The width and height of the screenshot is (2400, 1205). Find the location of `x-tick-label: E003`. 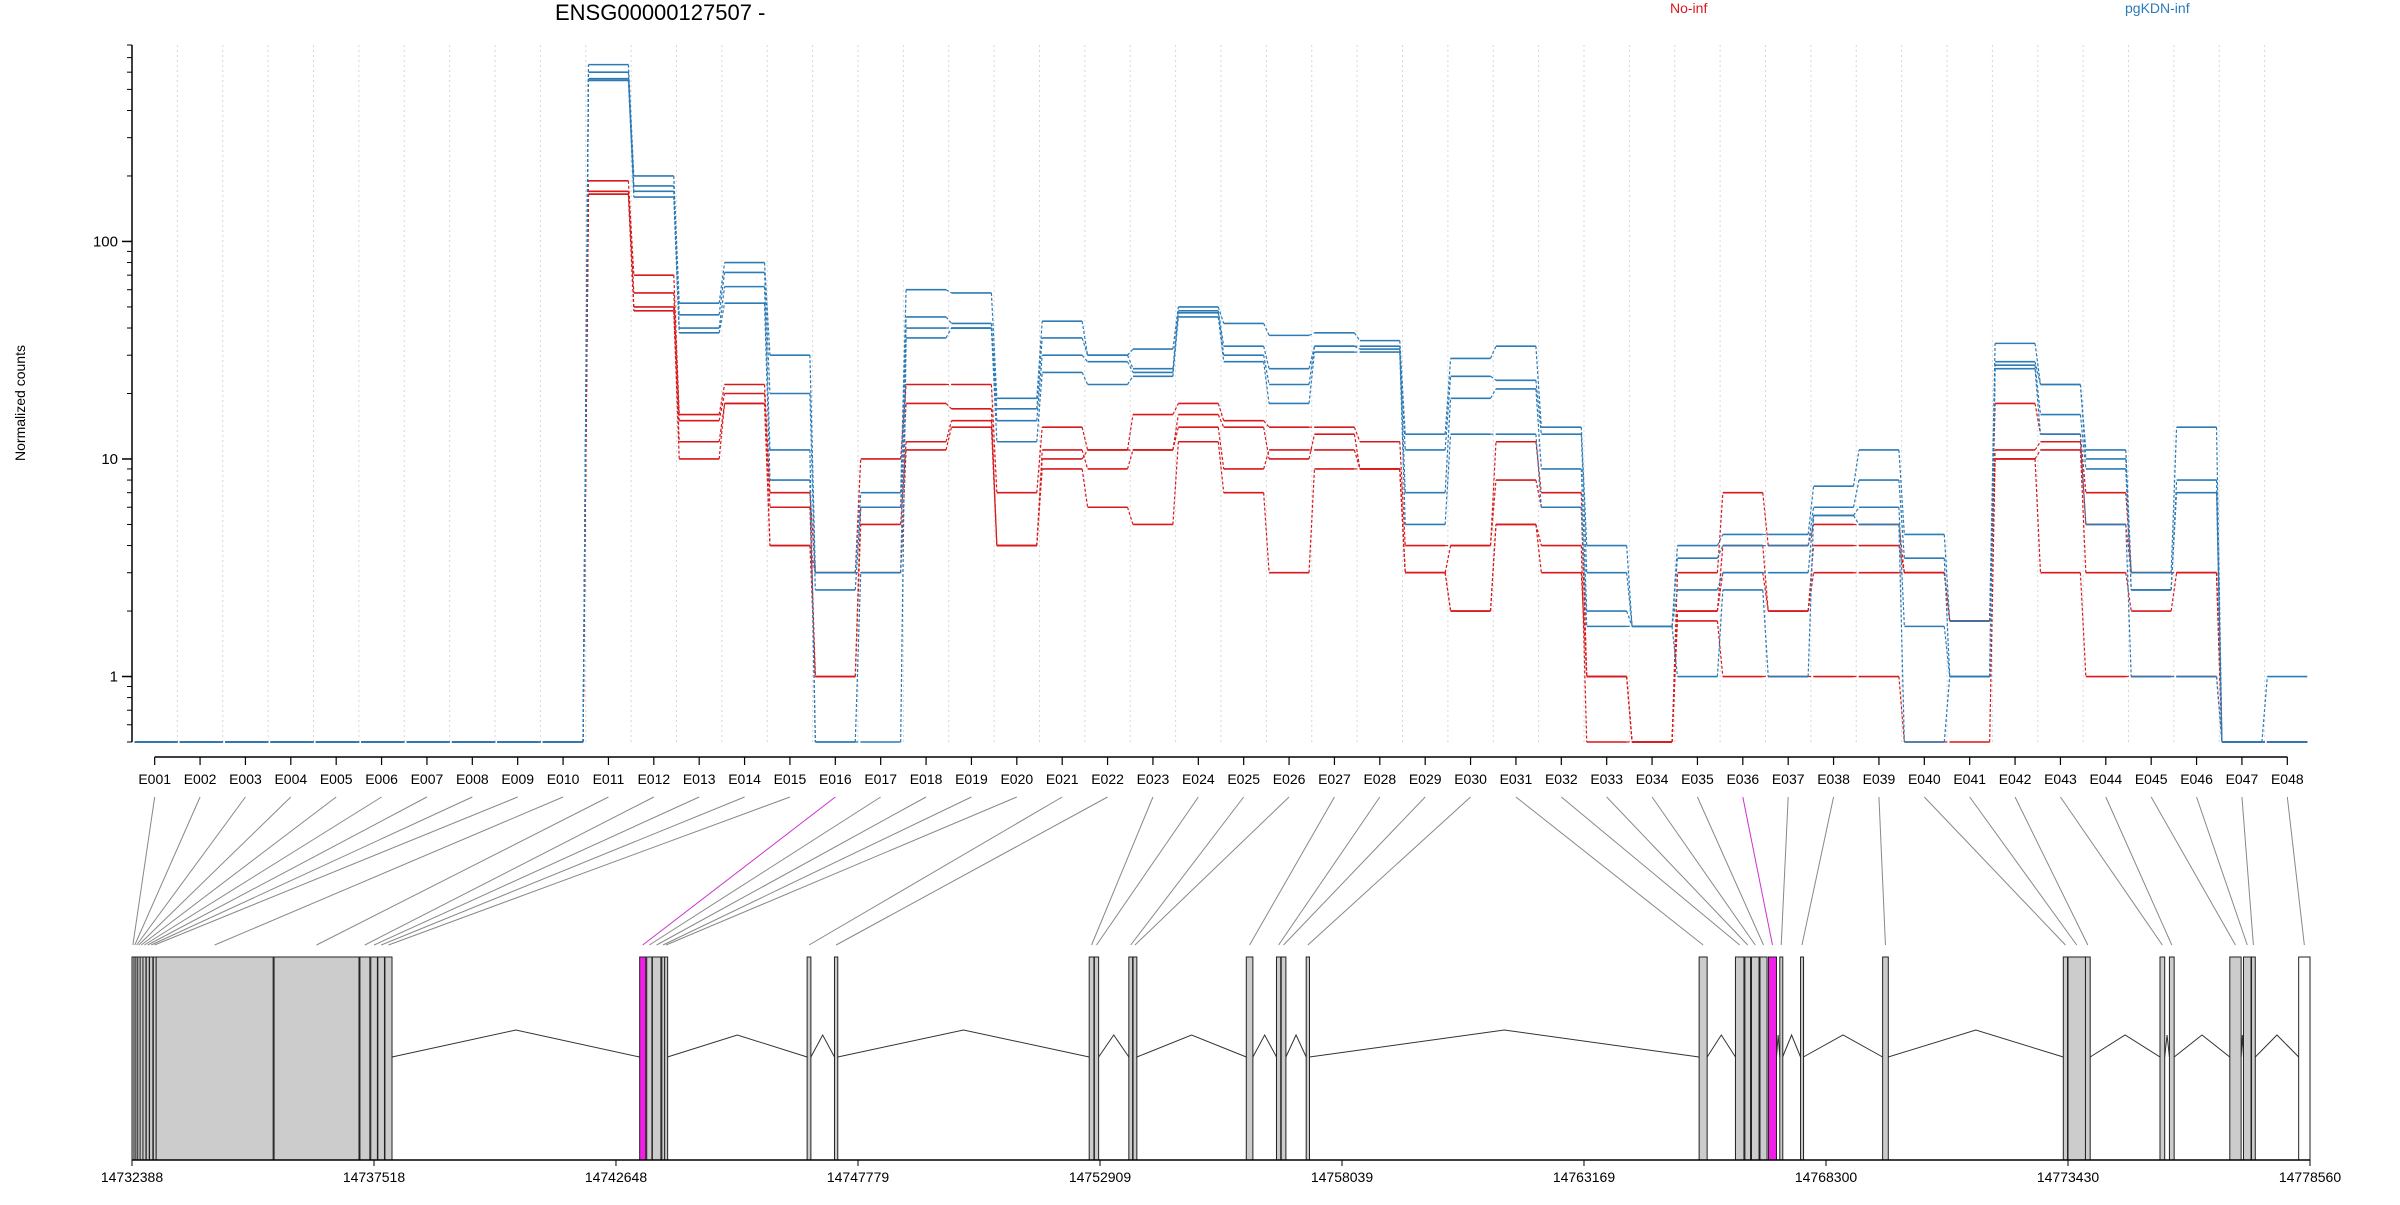

x-tick-label: E003 is located at coordinates (245, 779).